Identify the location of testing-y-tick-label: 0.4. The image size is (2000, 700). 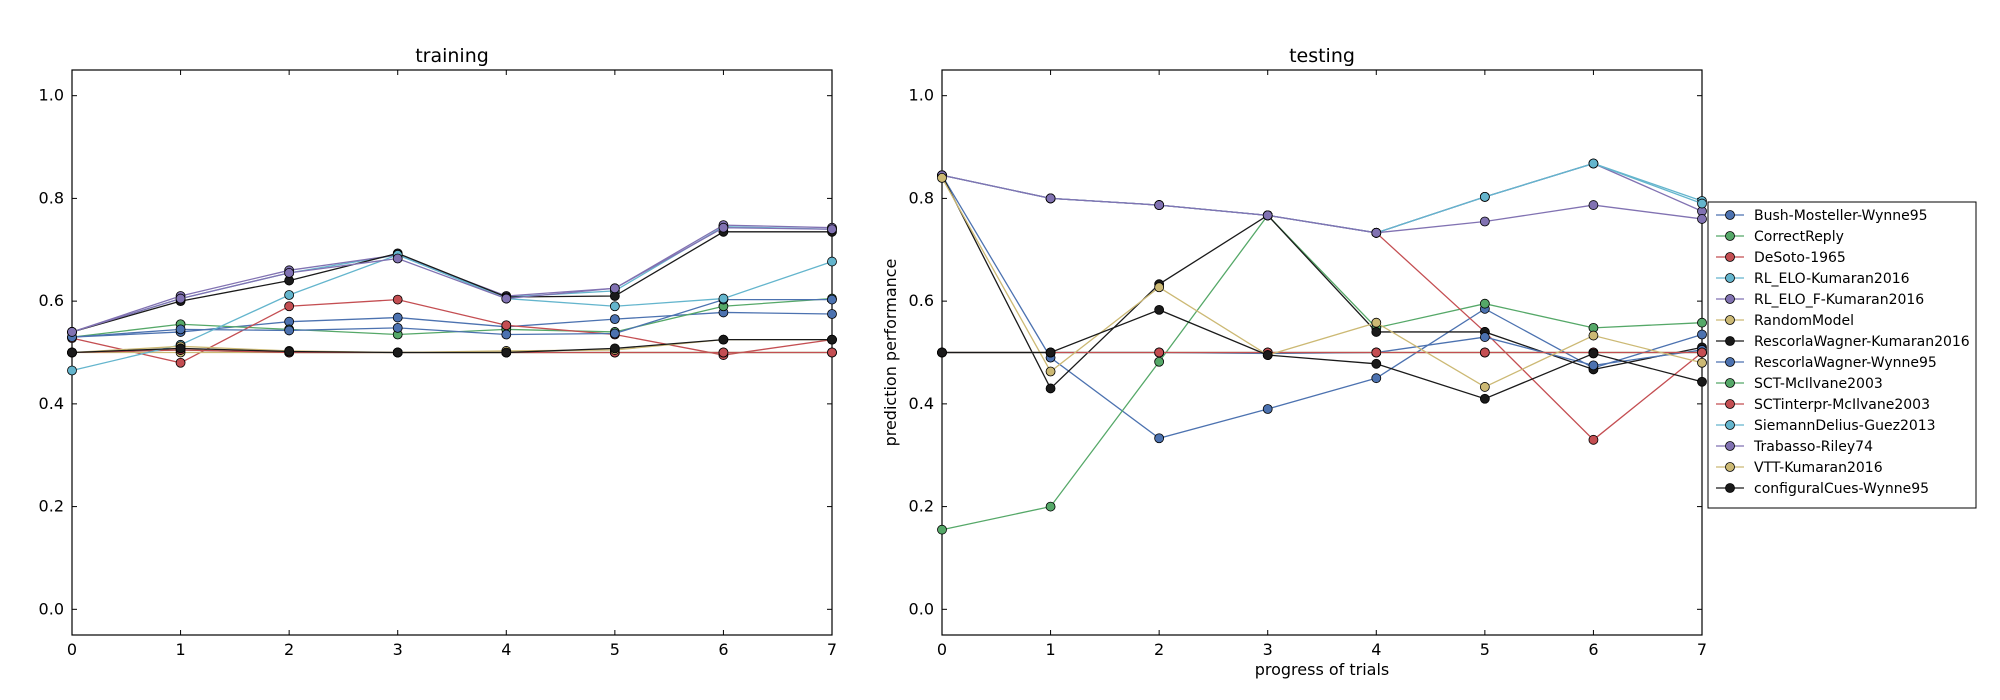
(921, 403).